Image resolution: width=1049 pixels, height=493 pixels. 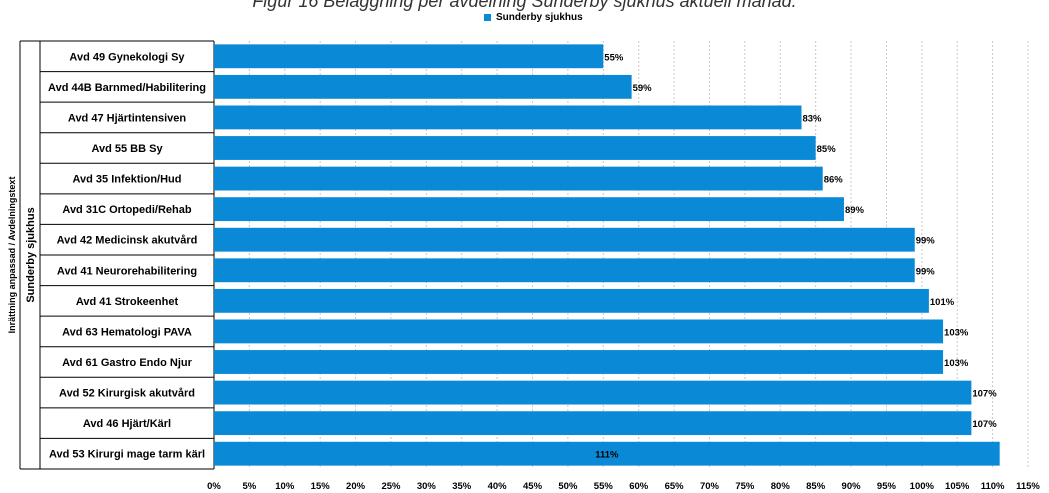 I want to click on x-tick-label: 30%, so click(x=427, y=486).